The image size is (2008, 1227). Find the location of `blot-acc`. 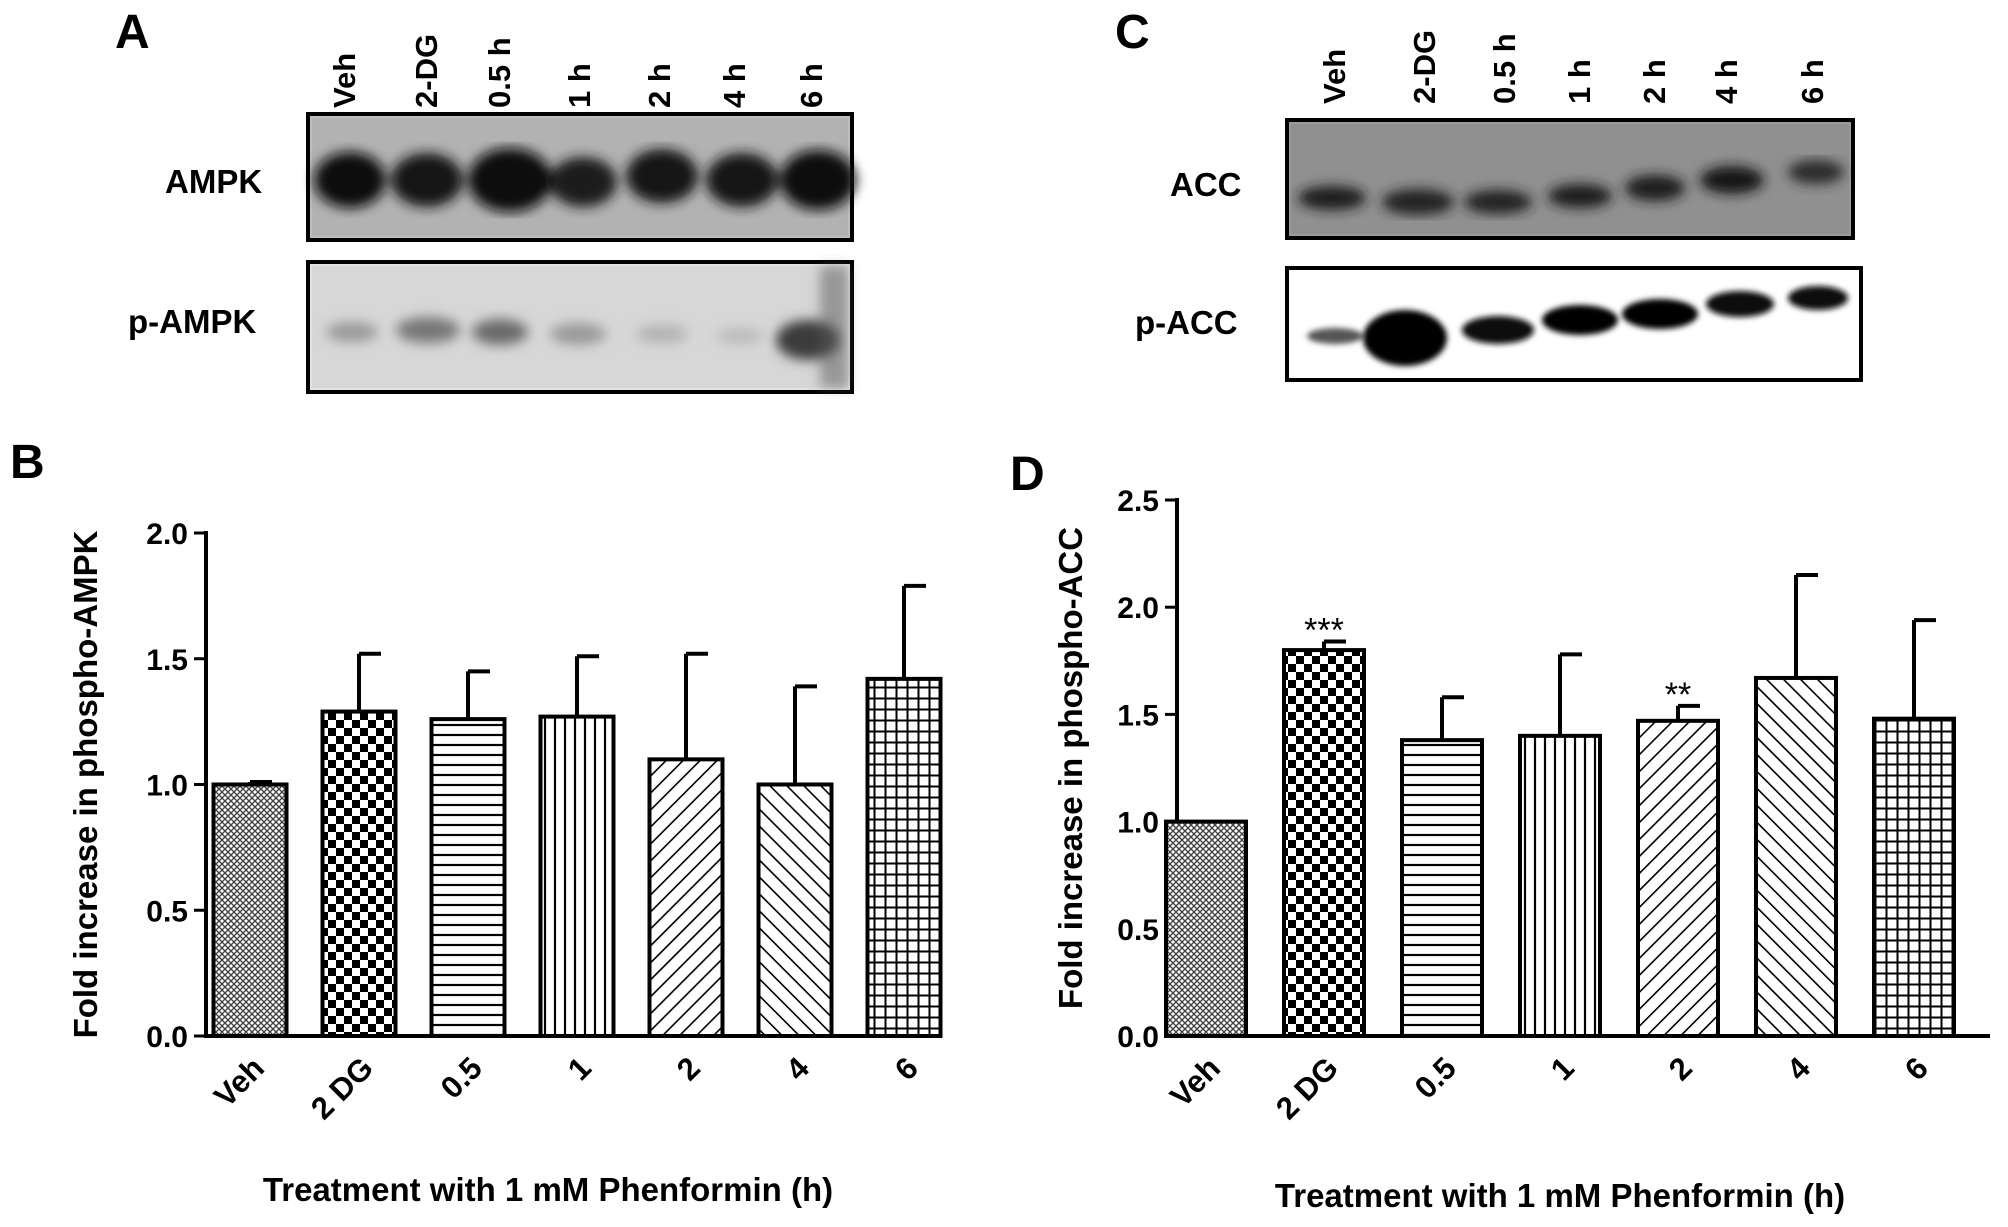

blot-acc is located at coordinates (1570, 179).